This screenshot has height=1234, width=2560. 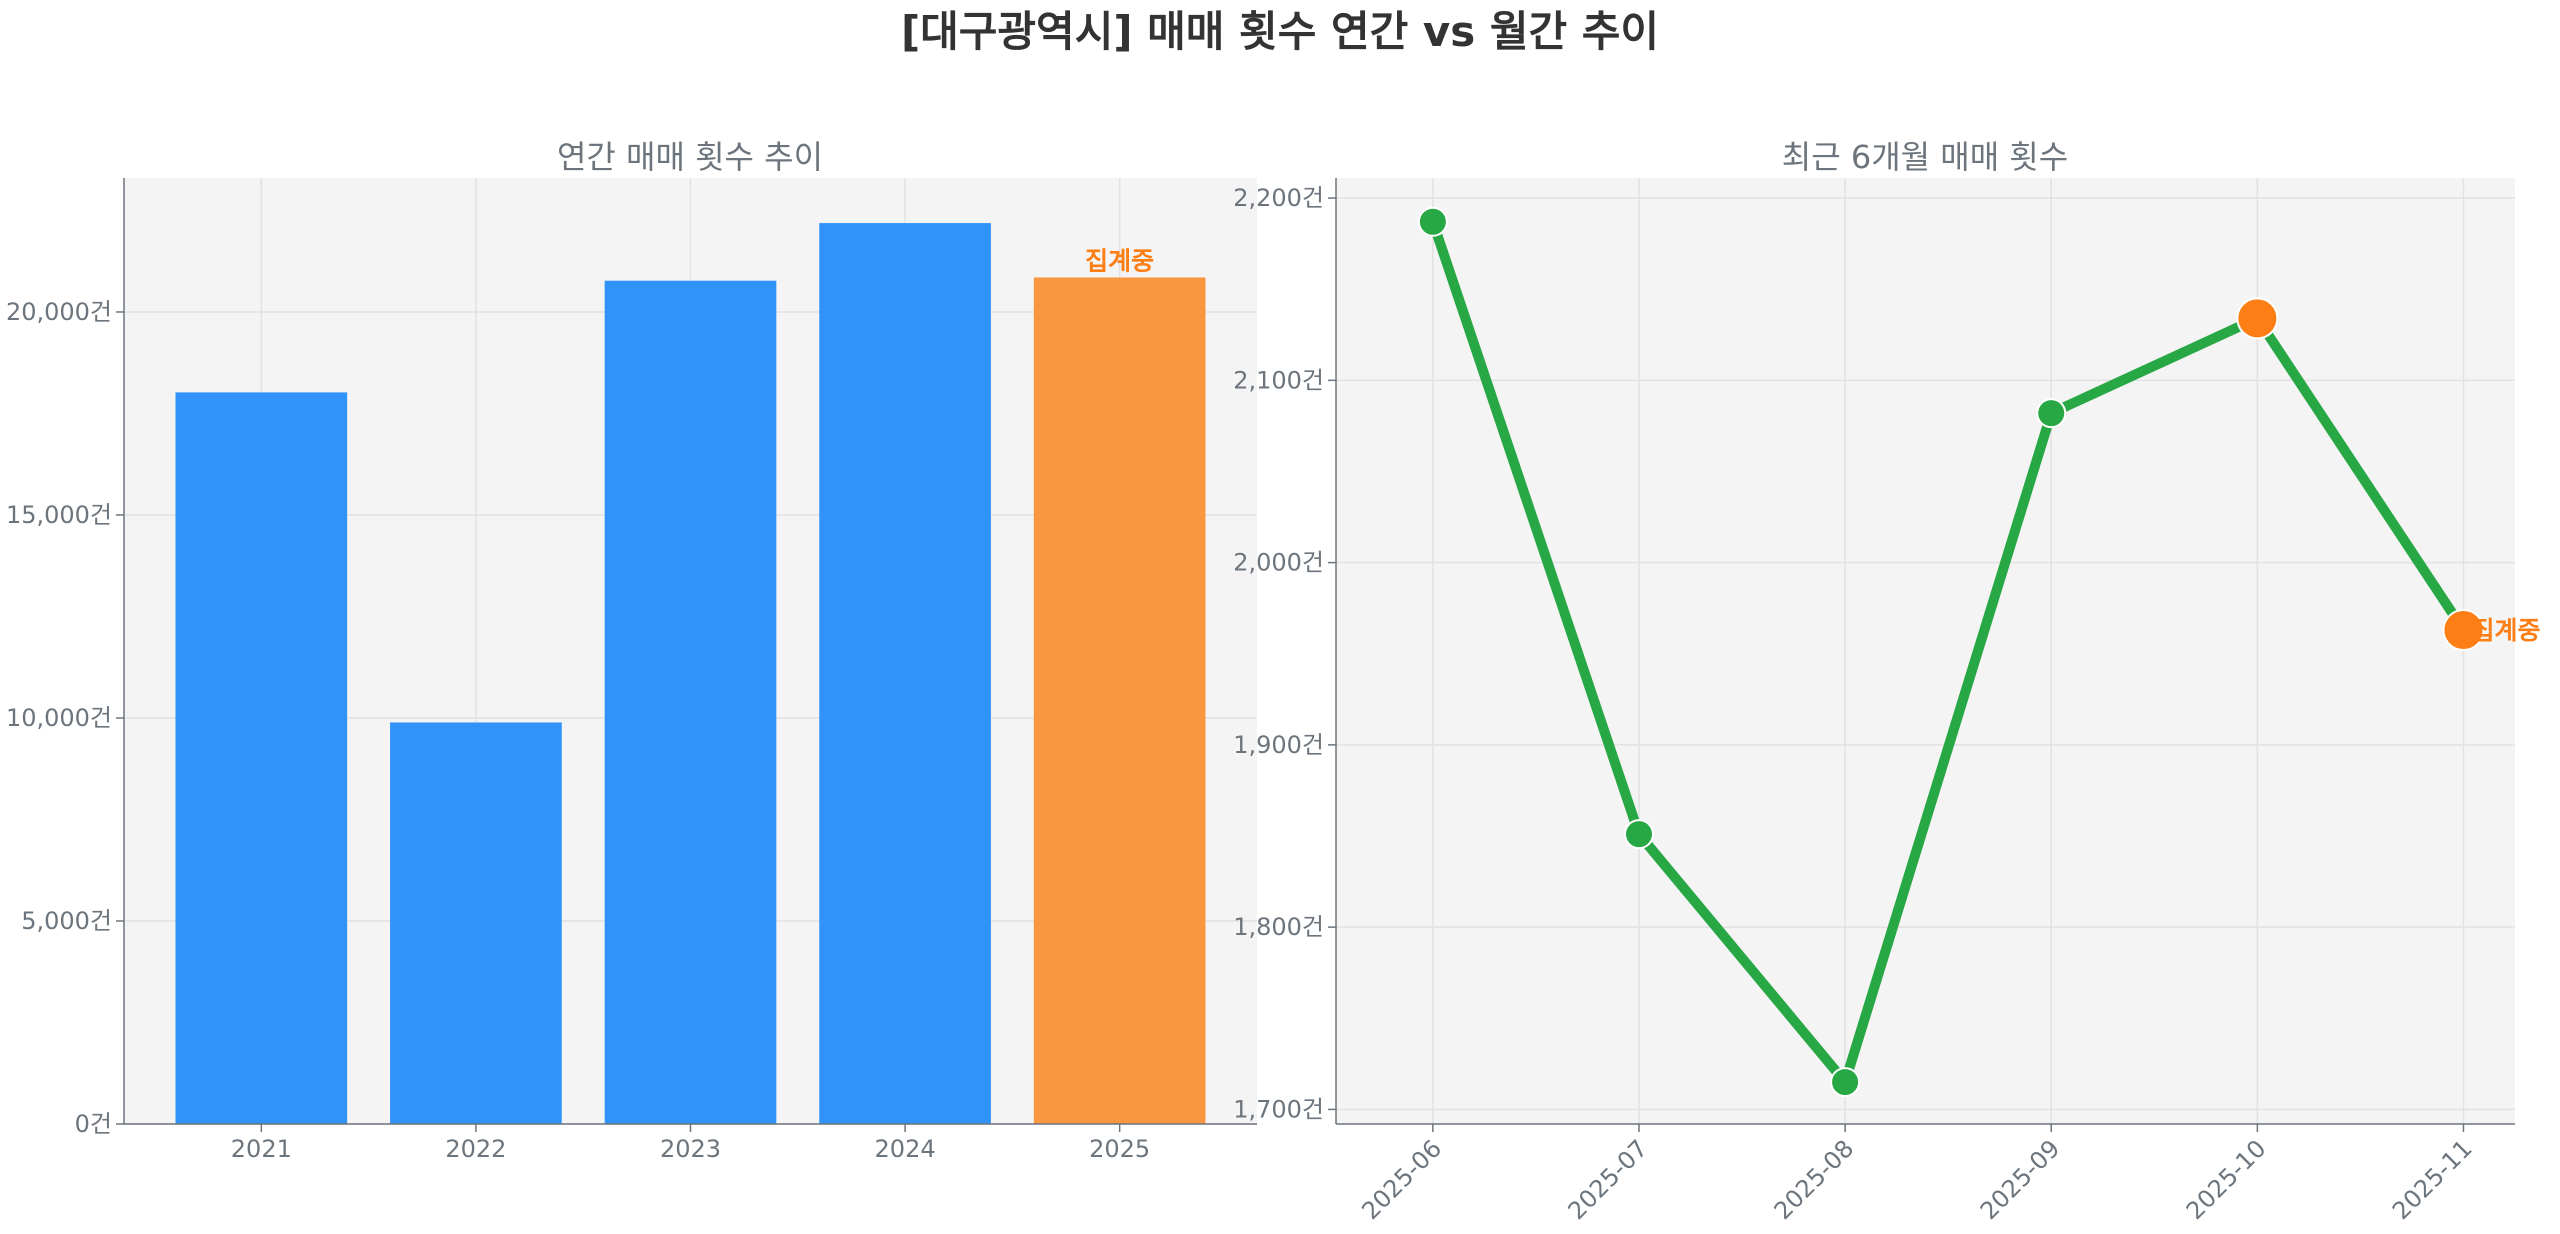 I want to click on annual-xtick-label: 2023, so click(x=690, y=1149).